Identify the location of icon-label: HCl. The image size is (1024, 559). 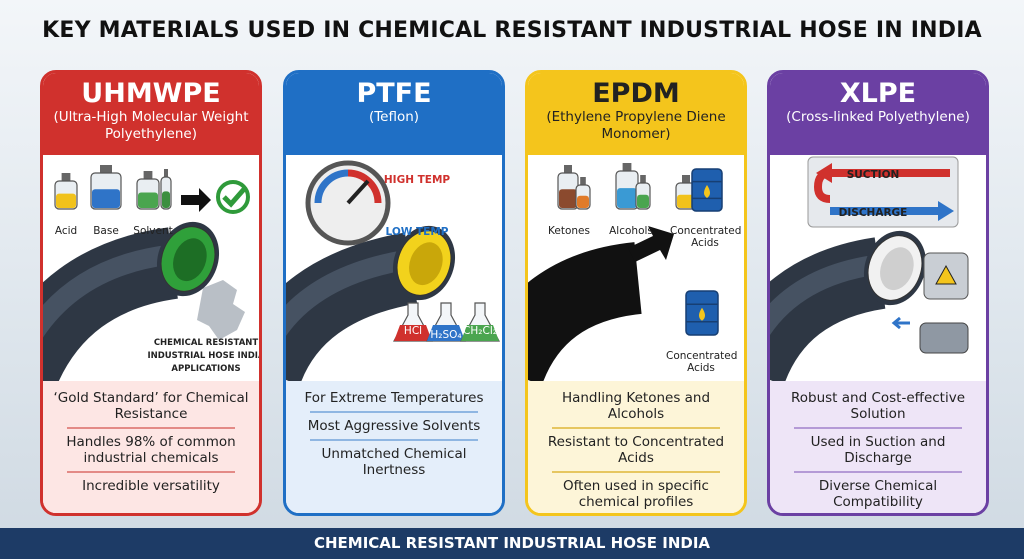
(413, 331).